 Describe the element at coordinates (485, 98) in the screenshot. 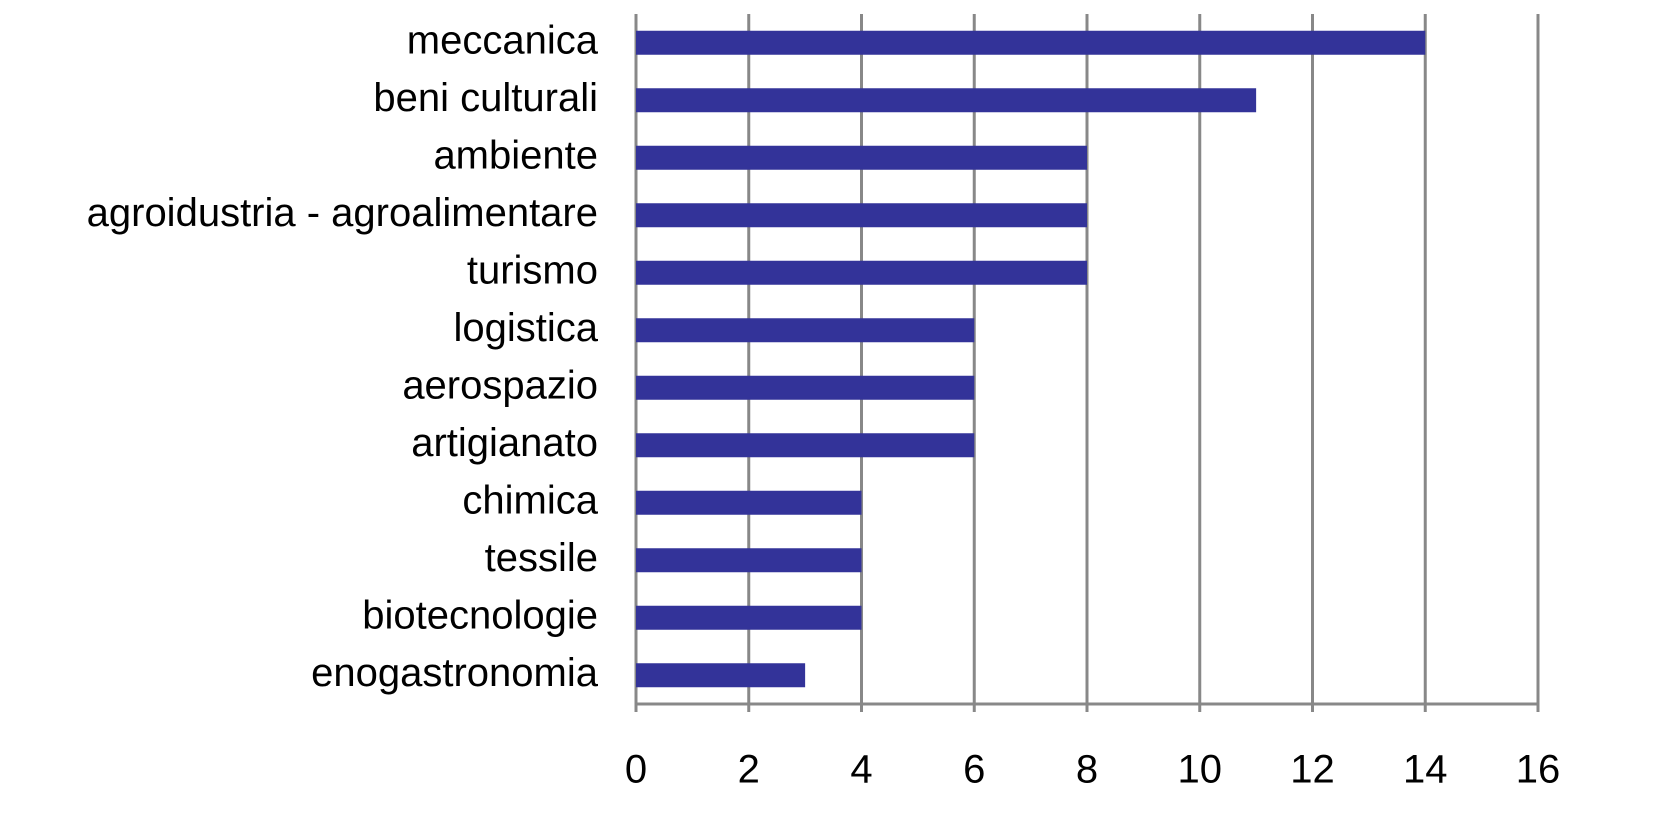

I see `y-tick-label: beni culturali` at that location.